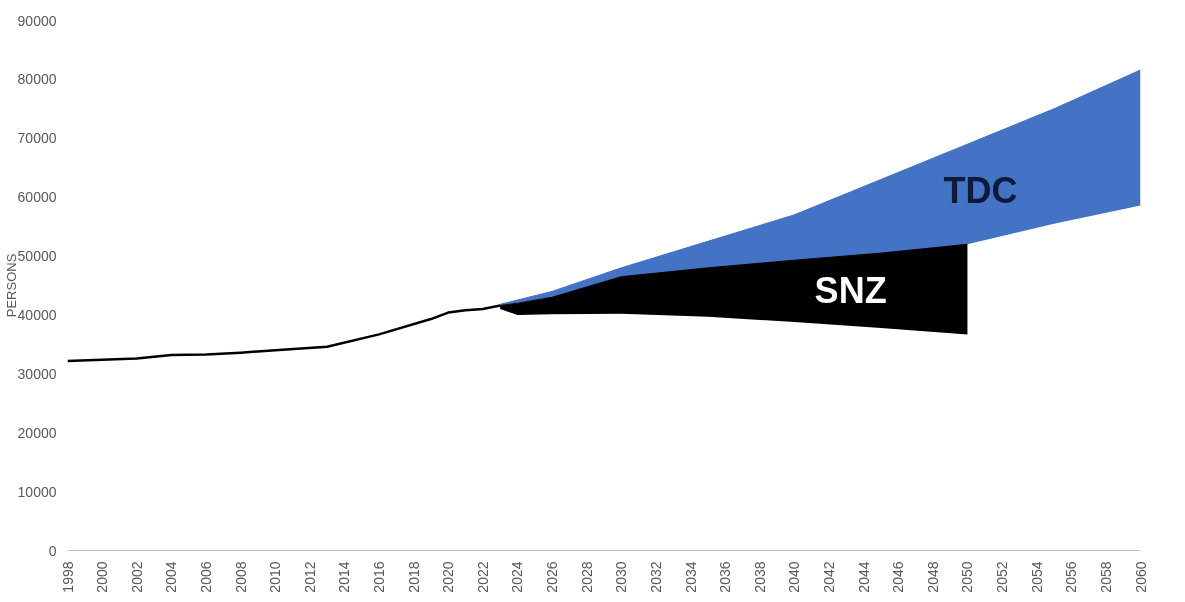 This screenshot has height=602, width=1185. I want to click on x-tick-label: 2036, so click(725, 577).